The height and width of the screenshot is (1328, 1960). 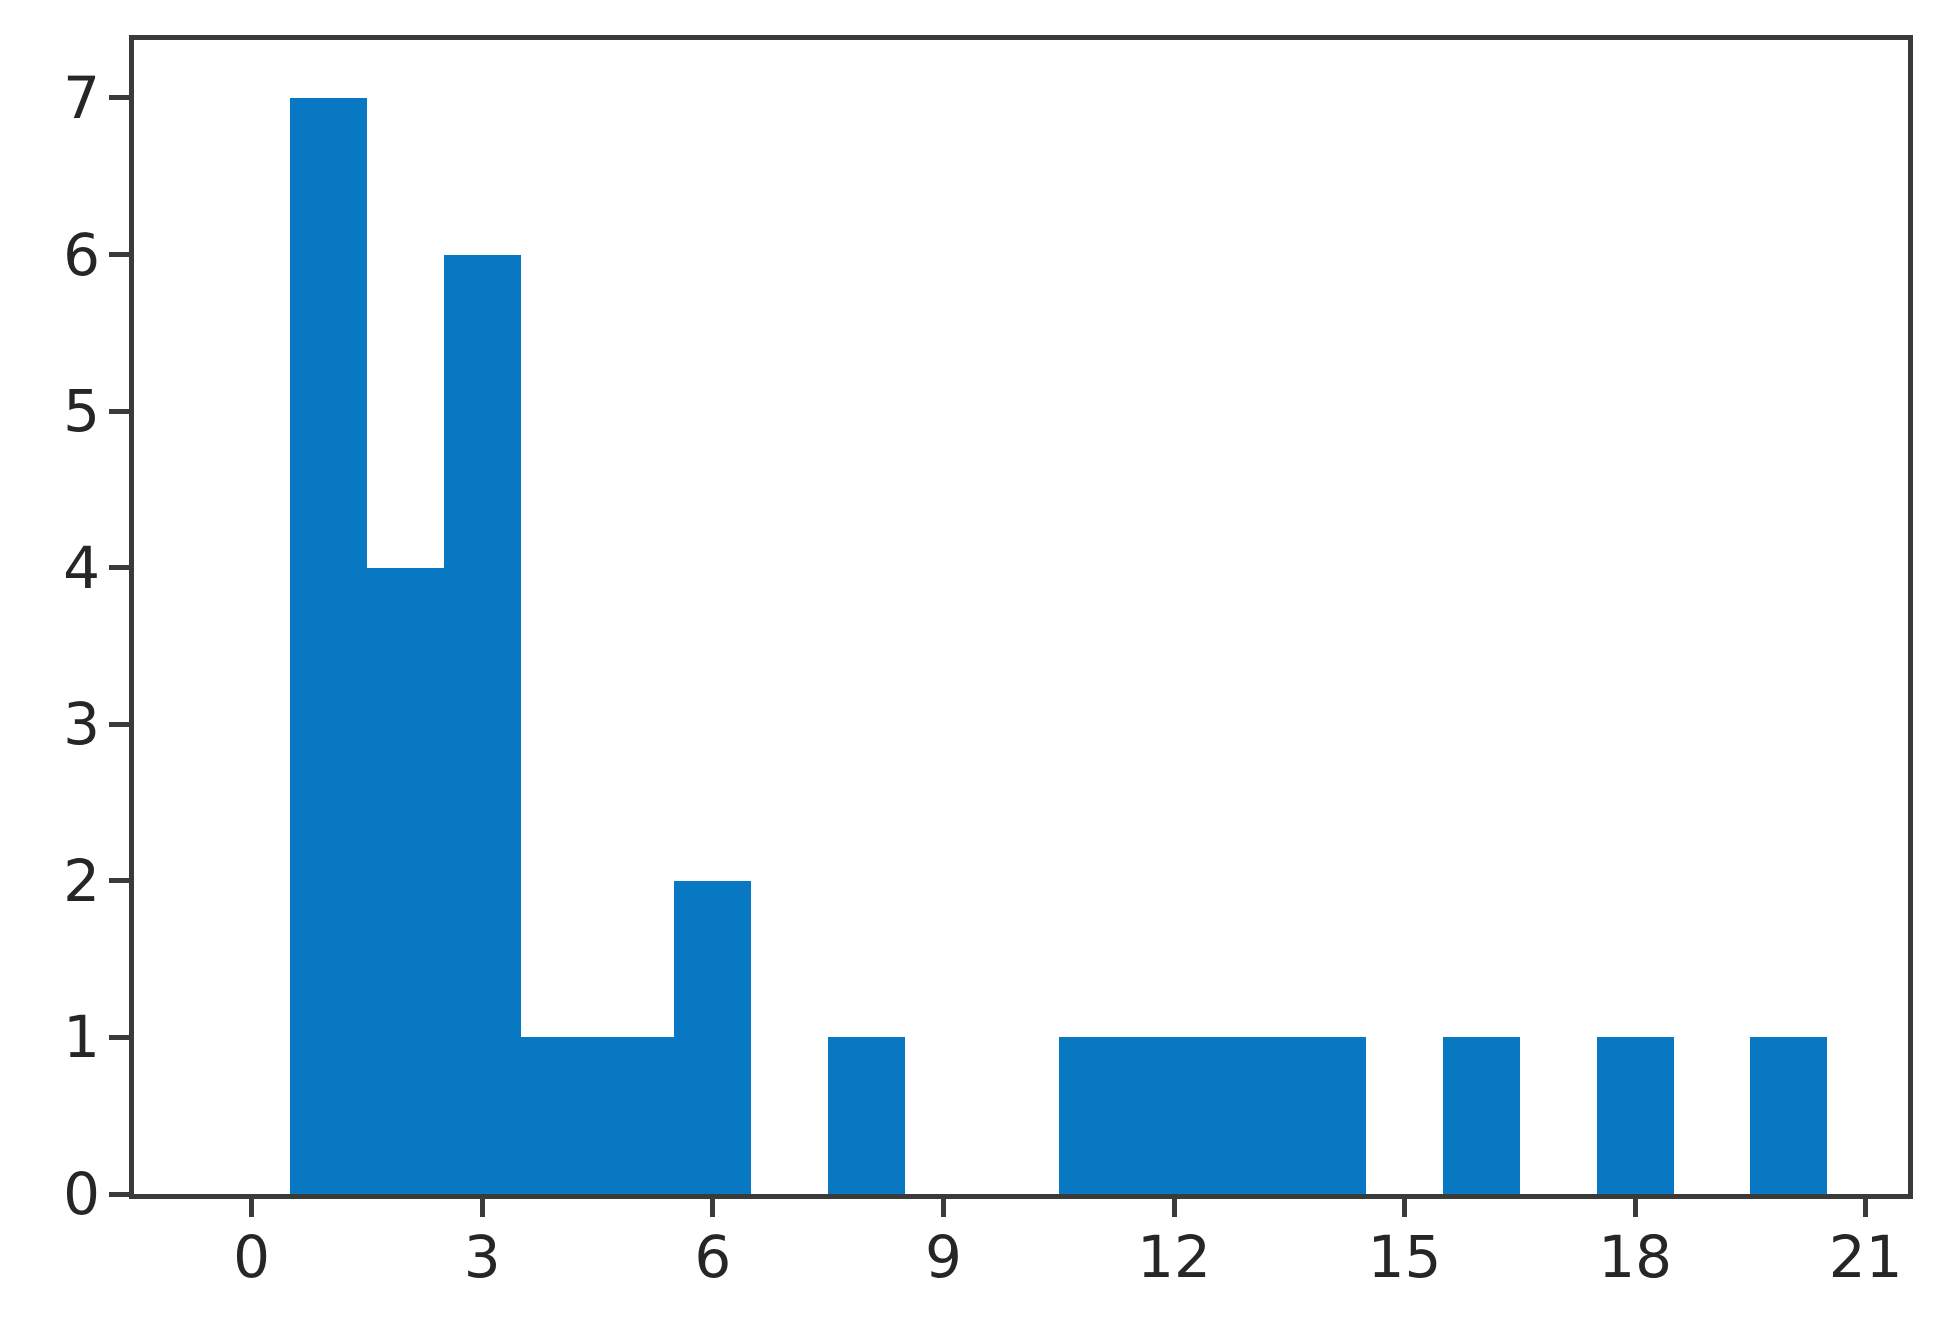 I want to click on y-axis-tick-label: 5, so click(x=81, y=411).